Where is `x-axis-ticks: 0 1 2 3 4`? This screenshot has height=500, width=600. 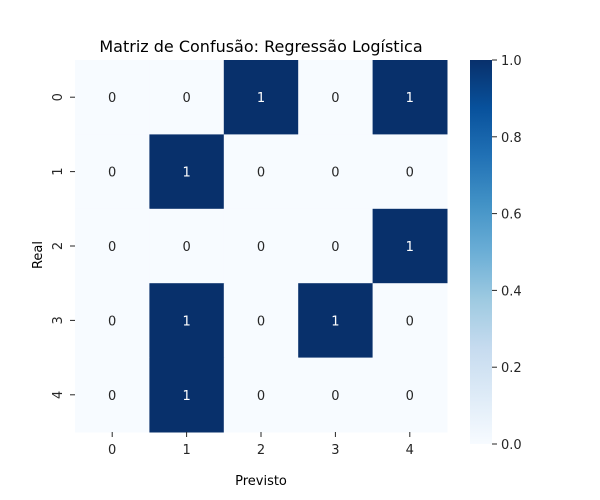
x-axis-ticks: 0 1 2 3 4 is located at coordinates (261, 445).